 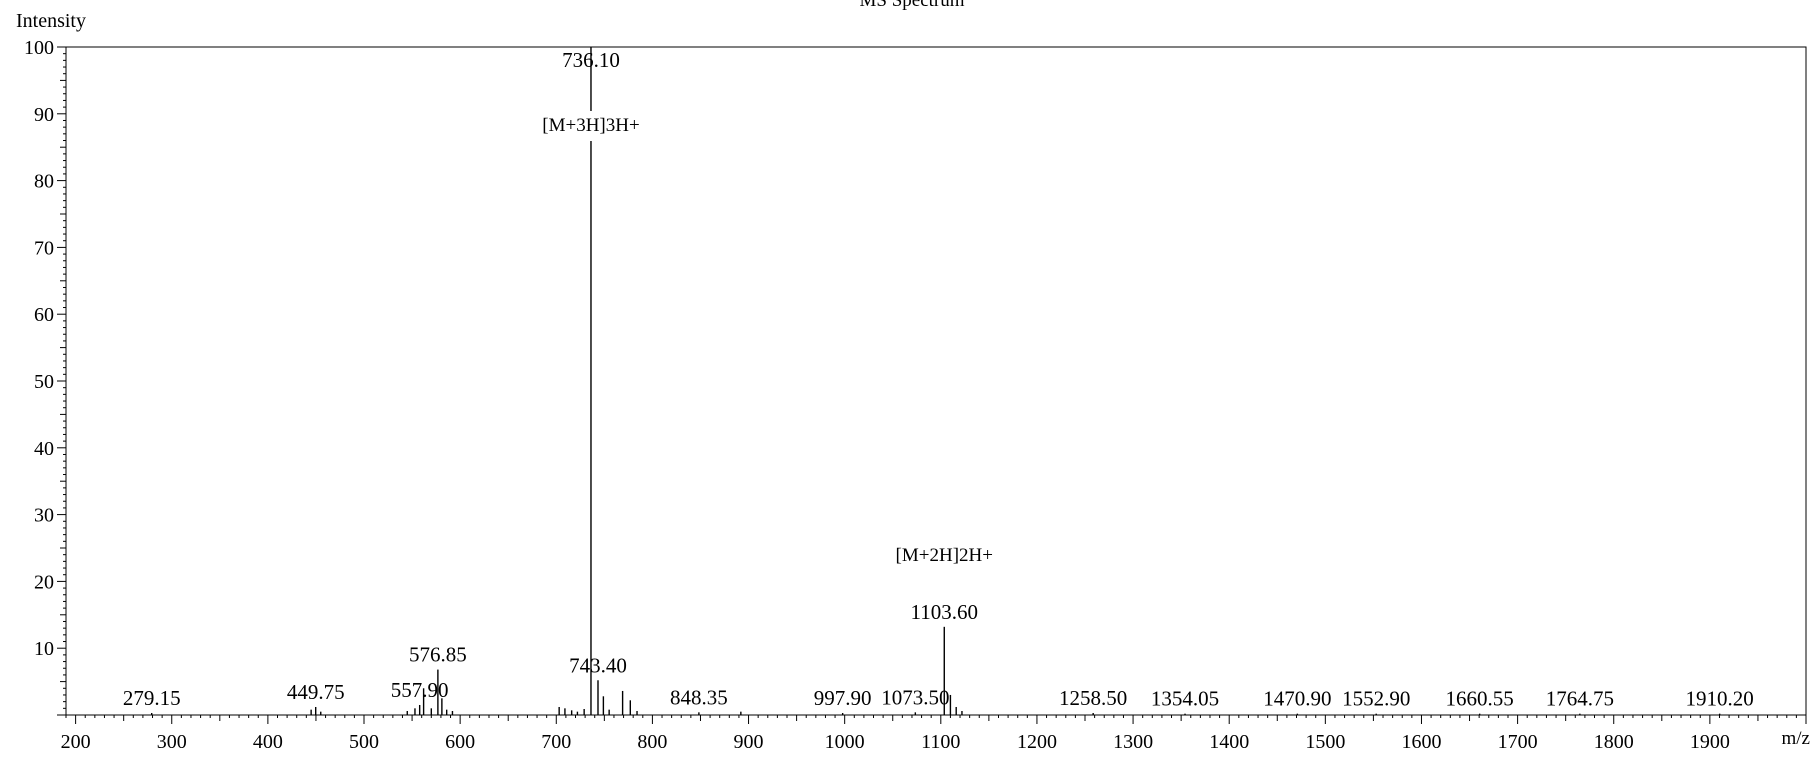 I want to click on x-tick-label: 700, so click(x=556, y=742).